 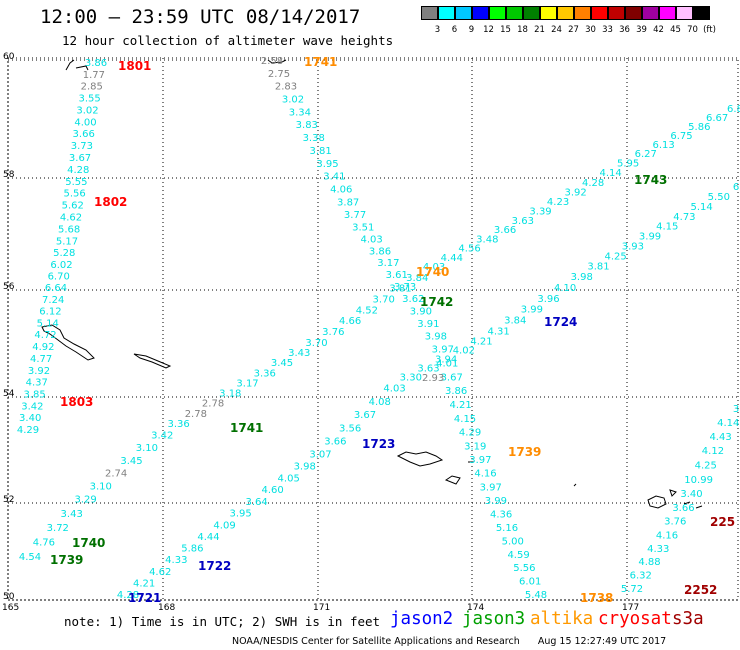 I want to click on wave-height-value: 4.60, so click(x=273, y=490).